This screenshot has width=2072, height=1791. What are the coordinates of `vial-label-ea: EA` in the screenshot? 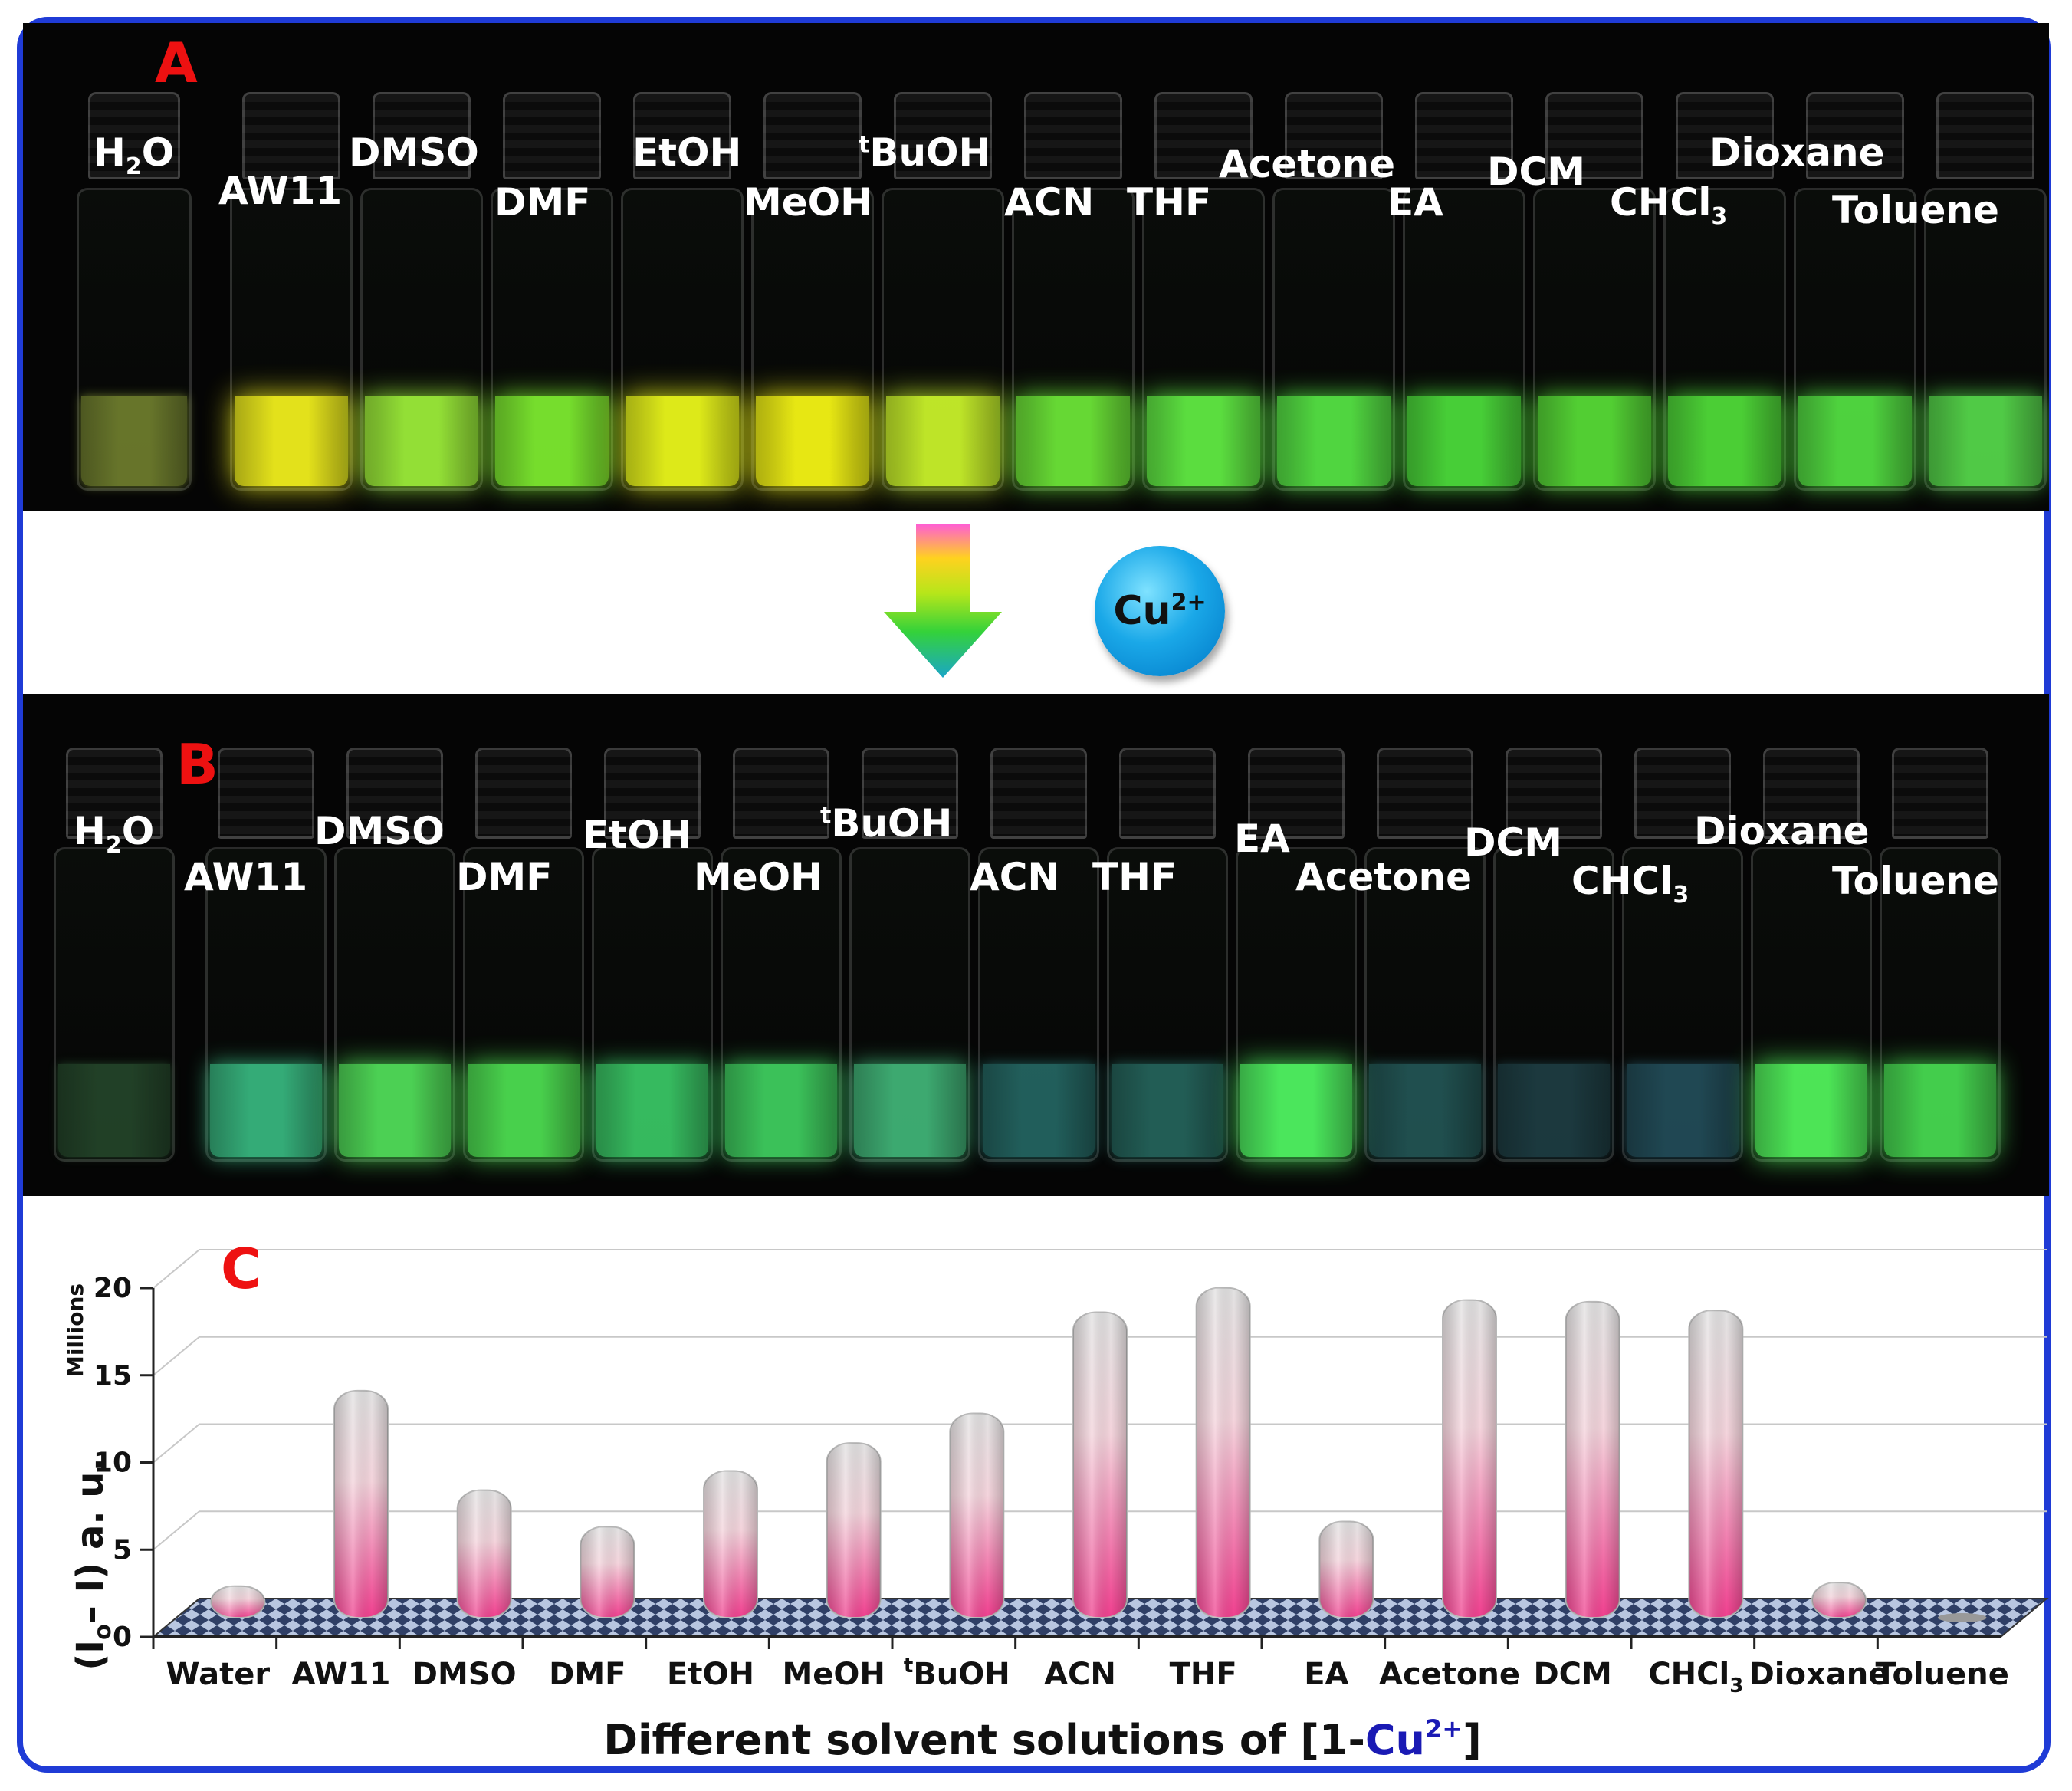 It's located at (1415, 202).